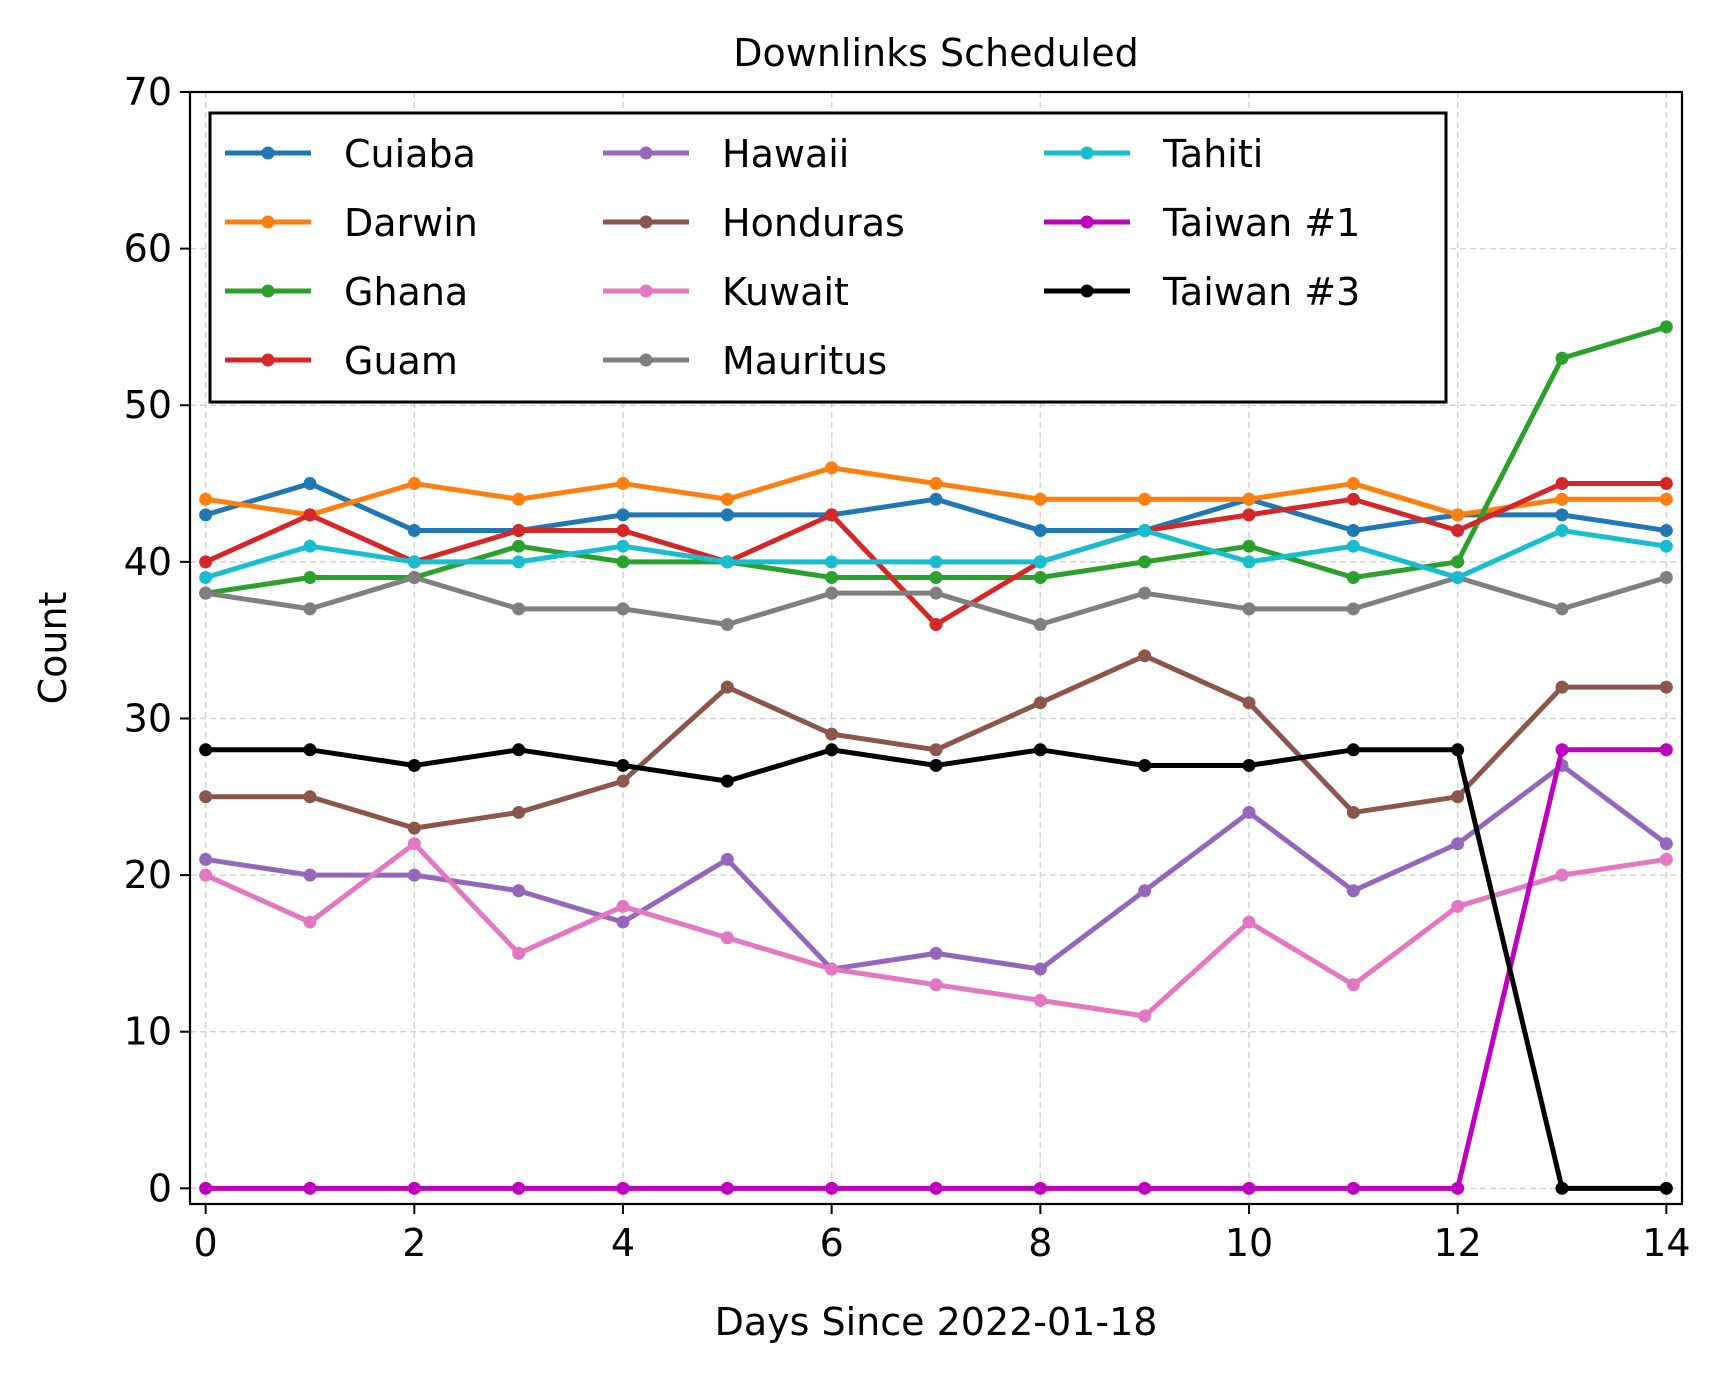 Image resolution: width=1726 pixels, height=1373 pixels. Describe the element at coordinates (1261, 223) in the screenshot. I see `legend-label: Taiwan #1` at that location.